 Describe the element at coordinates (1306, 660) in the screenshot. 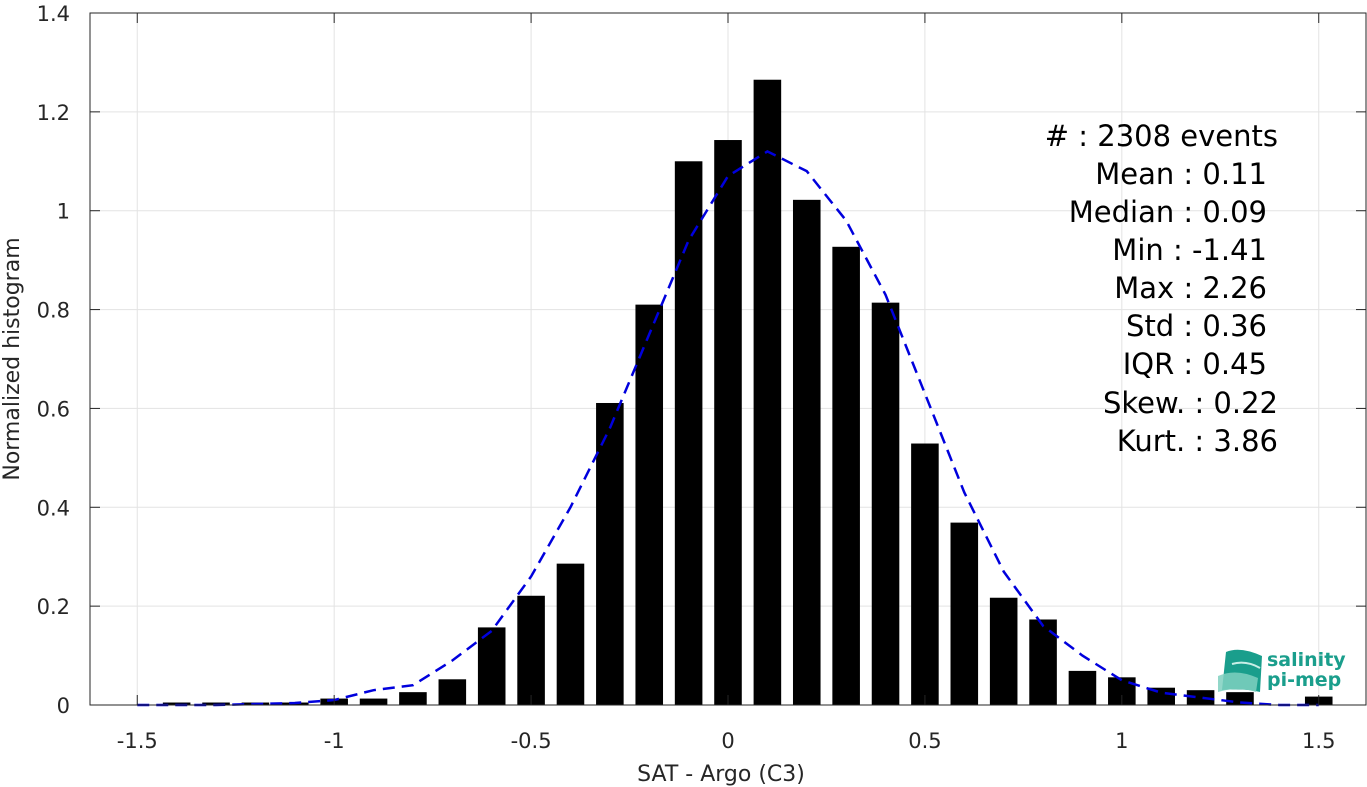

I see `logo-line-1: salinity` at that location.